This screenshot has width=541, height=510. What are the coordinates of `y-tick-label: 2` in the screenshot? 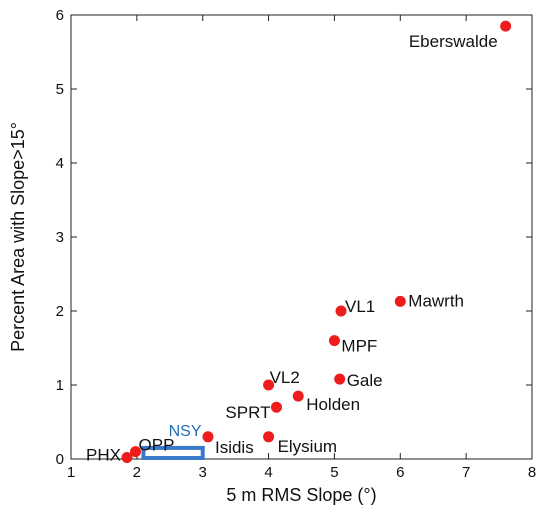 It's located at (60, 311).